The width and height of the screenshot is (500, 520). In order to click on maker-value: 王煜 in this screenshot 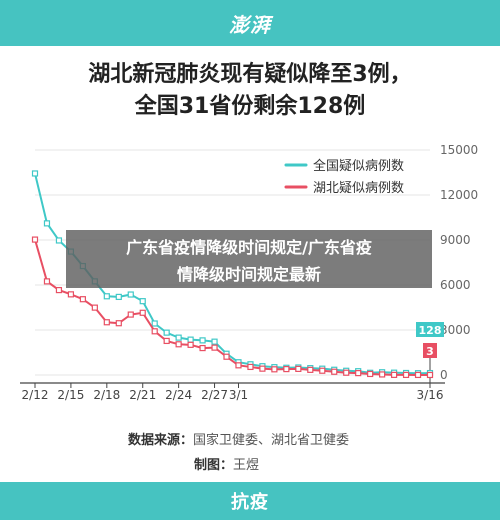, I will do `click(246, 465)`.